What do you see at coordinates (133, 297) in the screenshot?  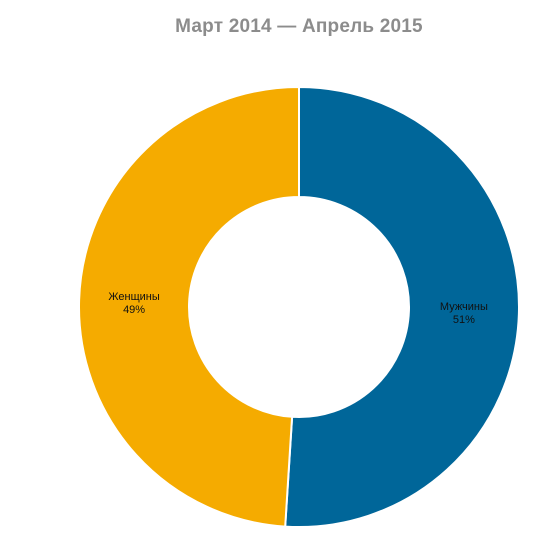 I see `slice-name-1: Женщины` at bounding box center [133, 297].